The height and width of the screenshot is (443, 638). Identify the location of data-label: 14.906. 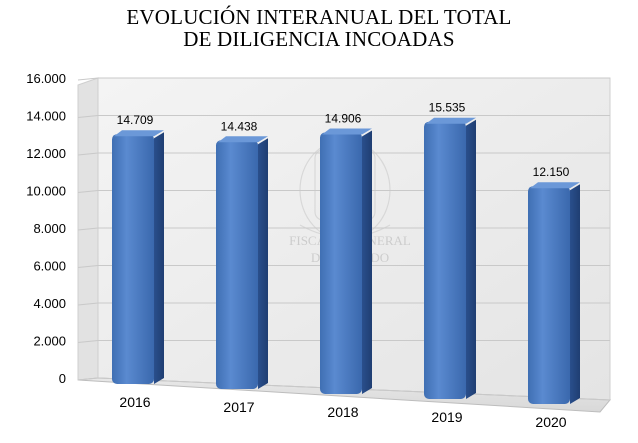
(343, 119).